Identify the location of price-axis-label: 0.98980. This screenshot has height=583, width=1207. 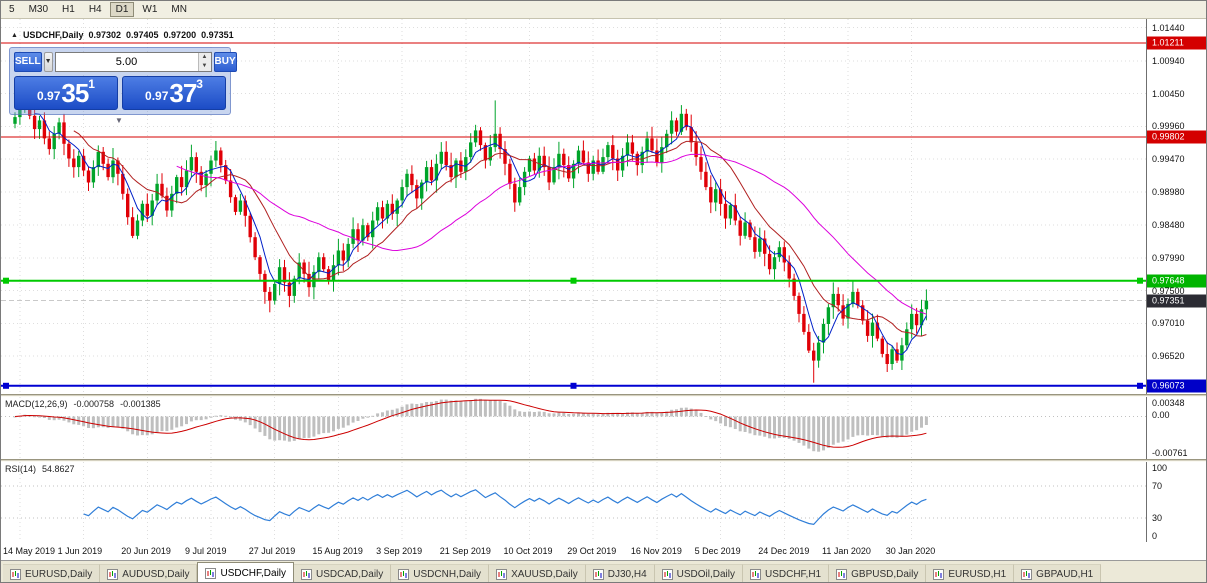
(1168, 191).